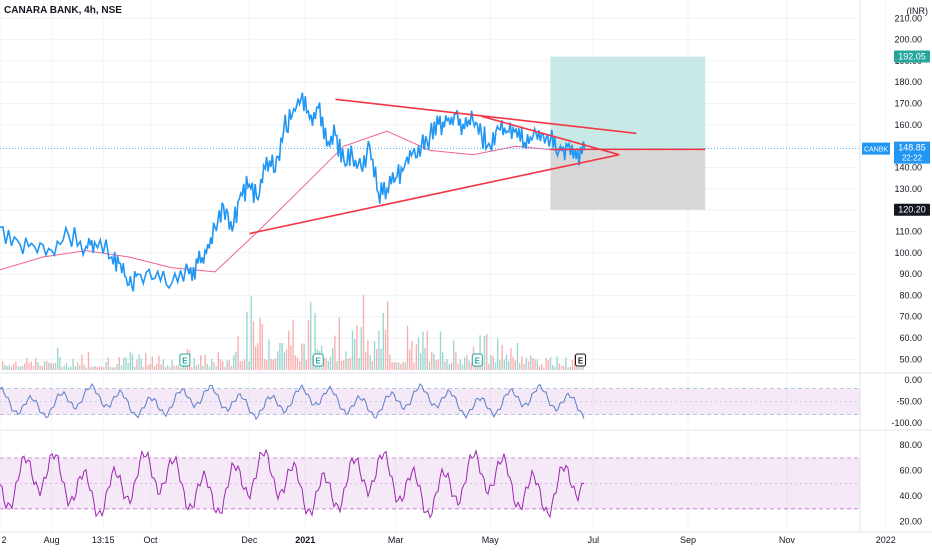  What do you see at coordinates (910, 471) in the screenshot?
I see `oscillator-2-tick-label: 60.00` at bounding box center [910, 471].